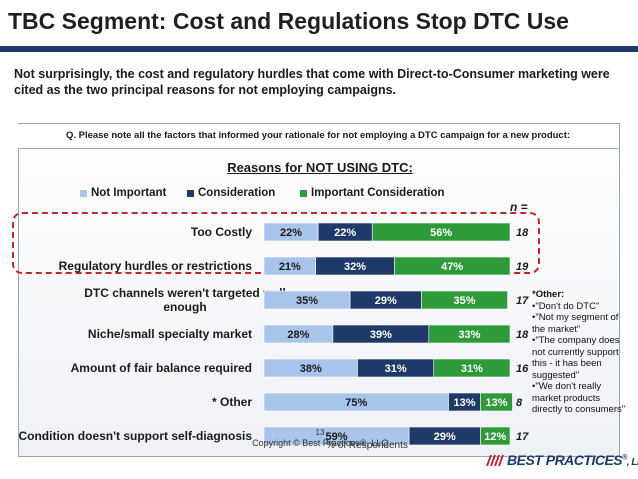  I want to click on chart-title: Reasons for NOT USING DTC:, so click(320, 167).